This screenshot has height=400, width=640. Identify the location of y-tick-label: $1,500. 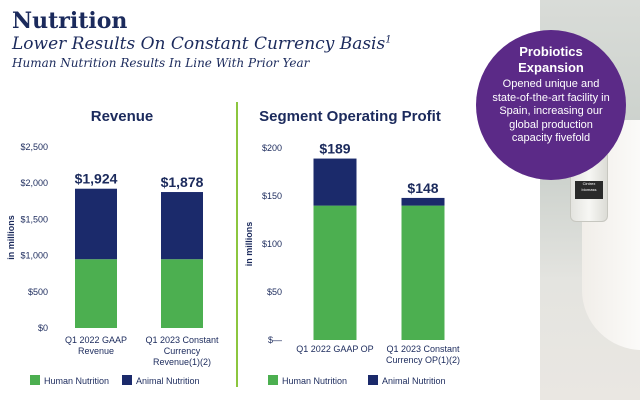
(34, 219).